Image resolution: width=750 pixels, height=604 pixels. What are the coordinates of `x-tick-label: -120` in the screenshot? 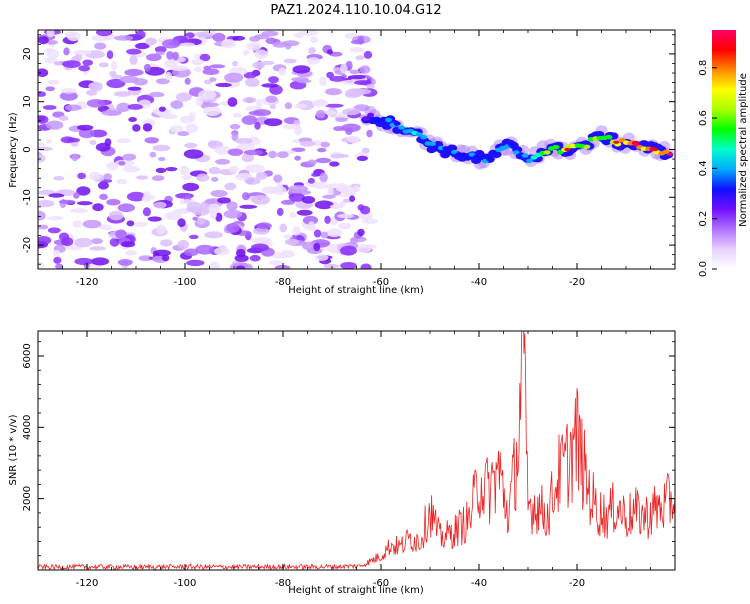 It's located at (87, 282).